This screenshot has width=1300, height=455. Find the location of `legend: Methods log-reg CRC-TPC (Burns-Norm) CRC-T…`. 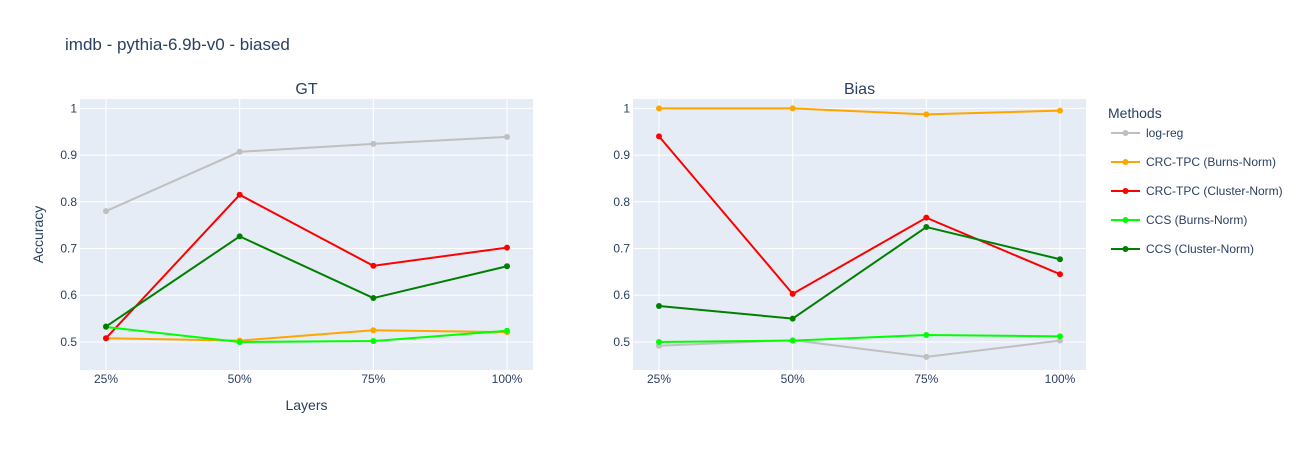

legend: Methods log-reg CRC-TPC (Burns-Norm) CRC-T… is located at coordinates (1195, 180).